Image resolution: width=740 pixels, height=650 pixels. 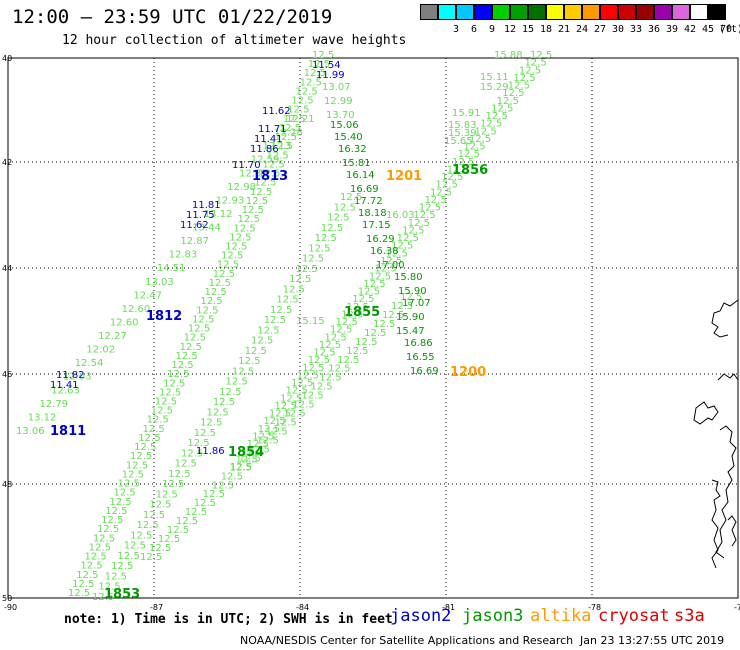 I want to click on legend-entry-altika: altika, so click(x=561, y=616).